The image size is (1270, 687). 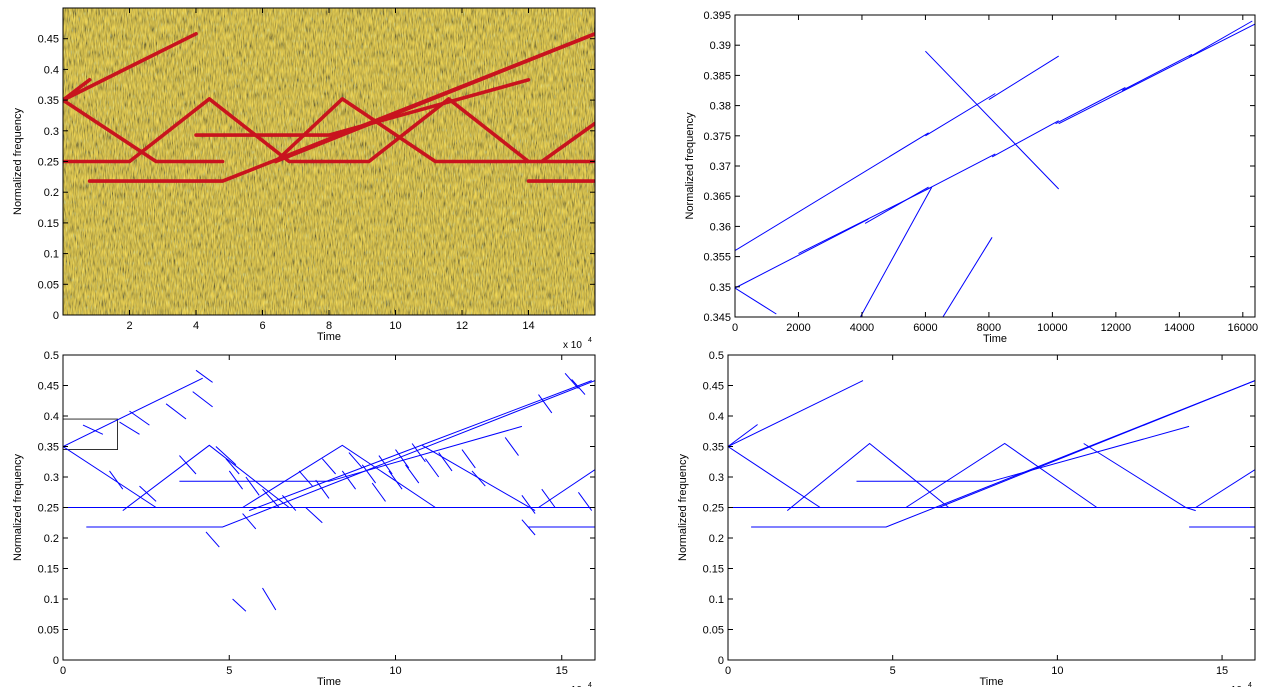 I want to click on y-tick-label: 0.38, so click(x=720, y=107).